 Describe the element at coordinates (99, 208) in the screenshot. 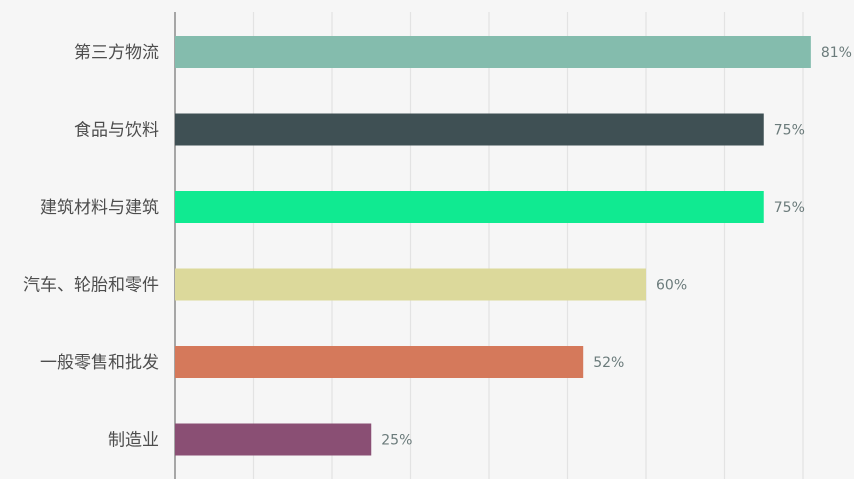

I see `category-label: 建筑材料与建筑` at that location.